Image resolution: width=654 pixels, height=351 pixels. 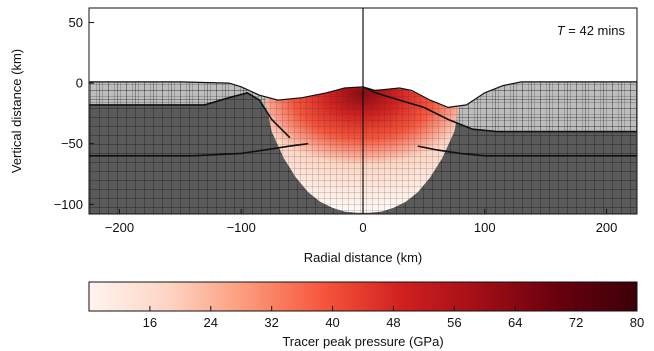 I want to click on x-axis-ticks: −200 −100 0 100 200, so click(x=361, y=222).